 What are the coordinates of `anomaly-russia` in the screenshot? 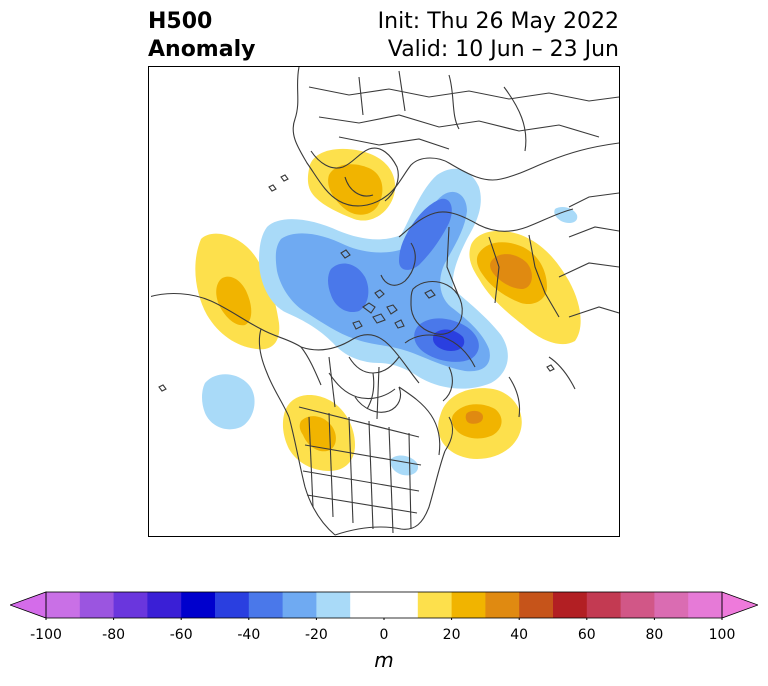 It's located at (525, 287).